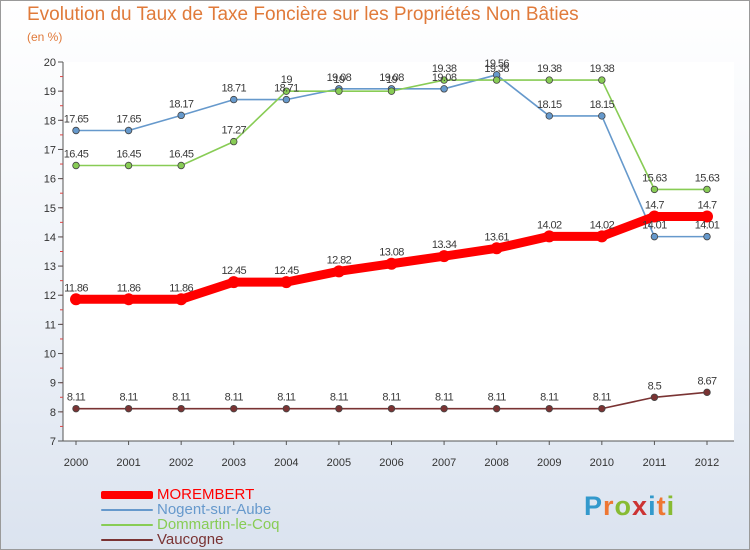  Describe the element at coordinates (128, 120) in the screenshot. I see `data-label-nogent-sur-aube: 17.65` at that location.